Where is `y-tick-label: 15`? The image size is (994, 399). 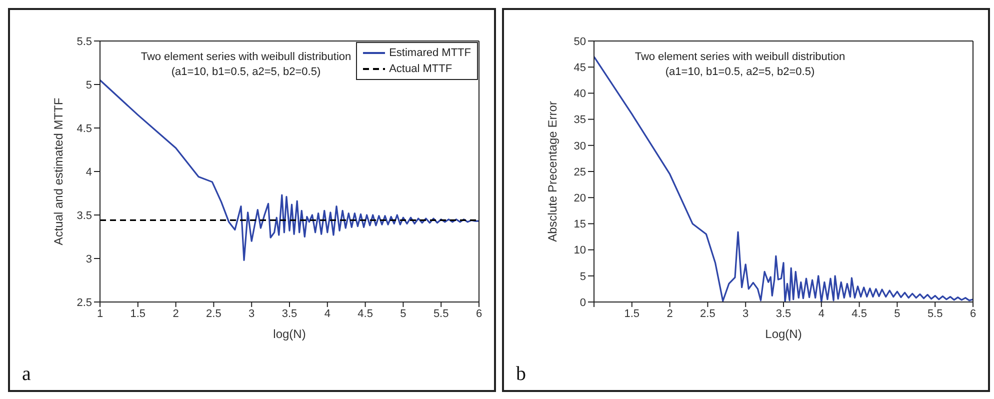
y-tick-label: 15 is located at coordinates (580, 224).